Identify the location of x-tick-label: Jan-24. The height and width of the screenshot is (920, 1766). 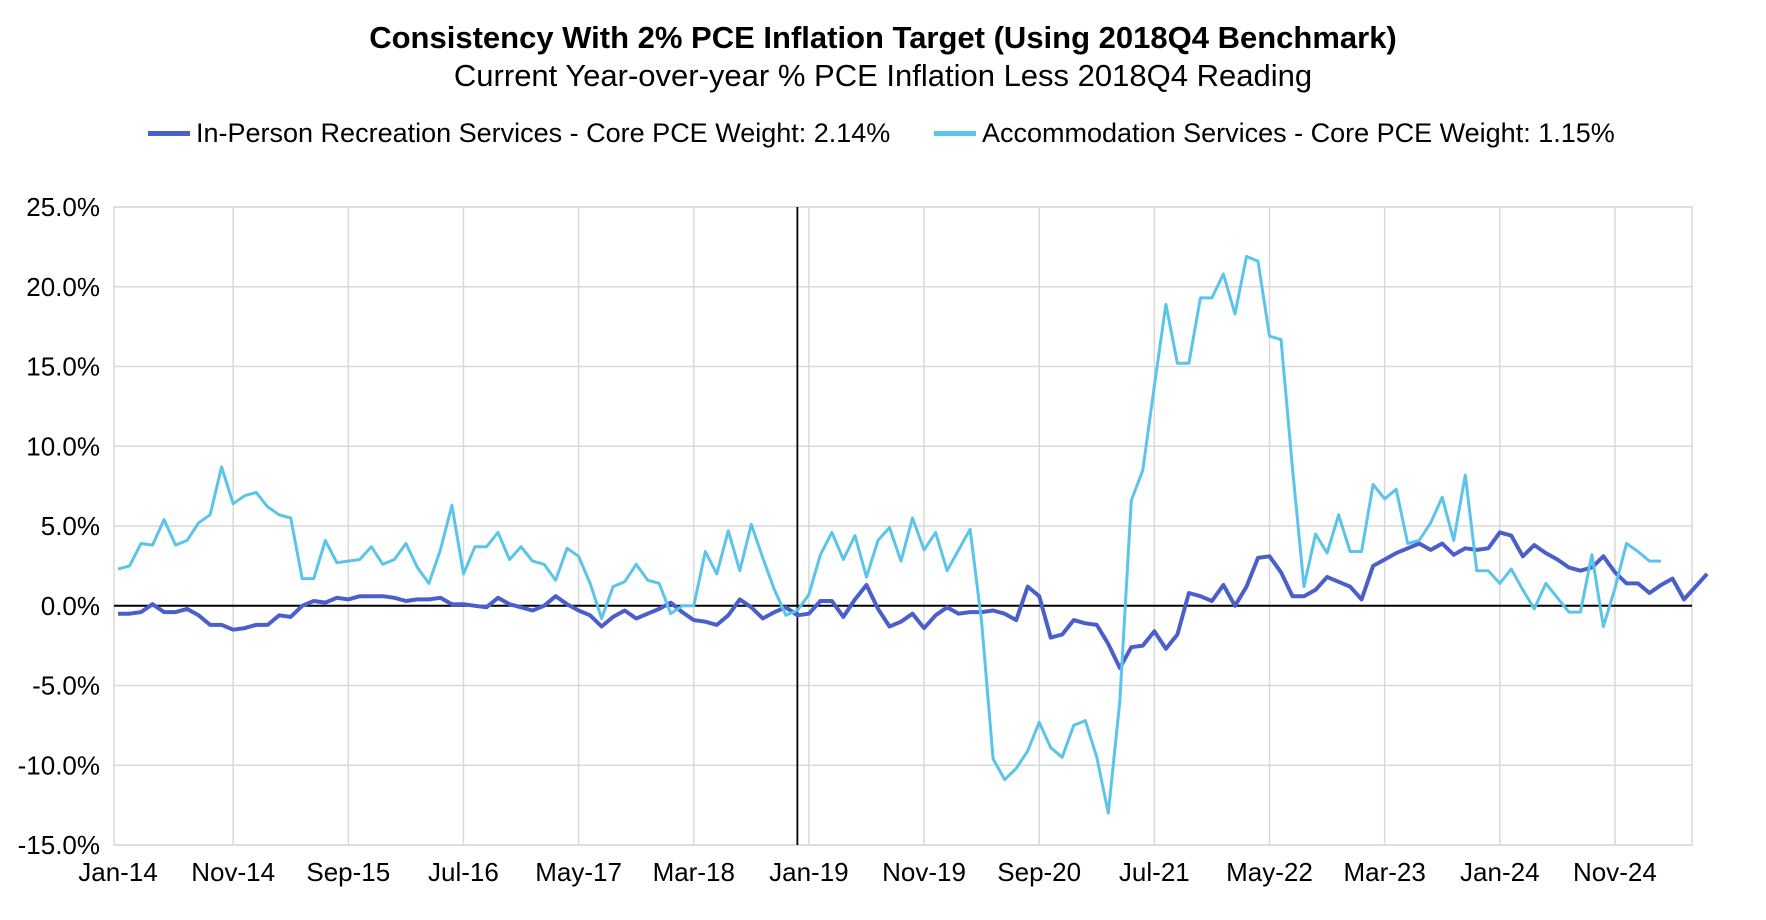
(1500, 872).